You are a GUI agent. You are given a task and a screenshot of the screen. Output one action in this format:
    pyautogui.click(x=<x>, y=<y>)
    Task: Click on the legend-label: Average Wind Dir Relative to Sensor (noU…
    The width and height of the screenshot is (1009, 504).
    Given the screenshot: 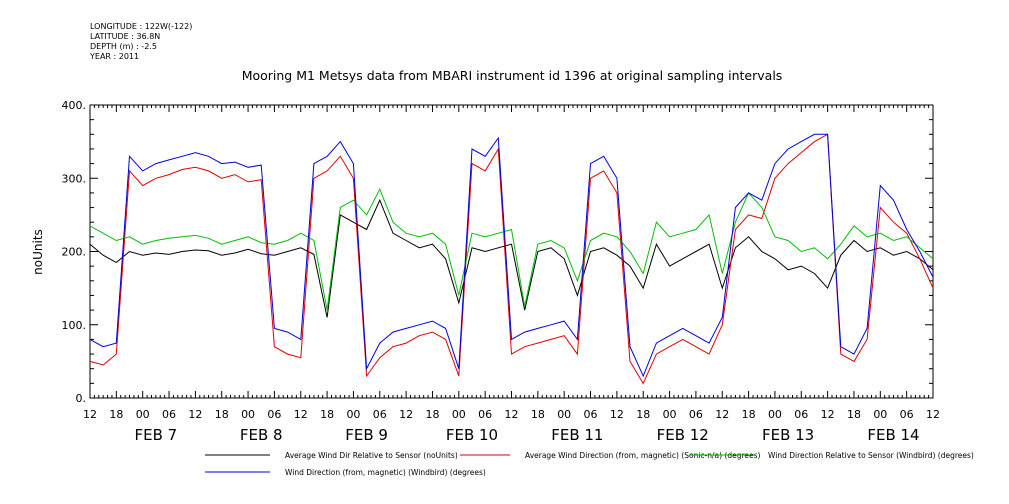 What is the action you would take?
    pyautogui.click(x=371, y=455)
    